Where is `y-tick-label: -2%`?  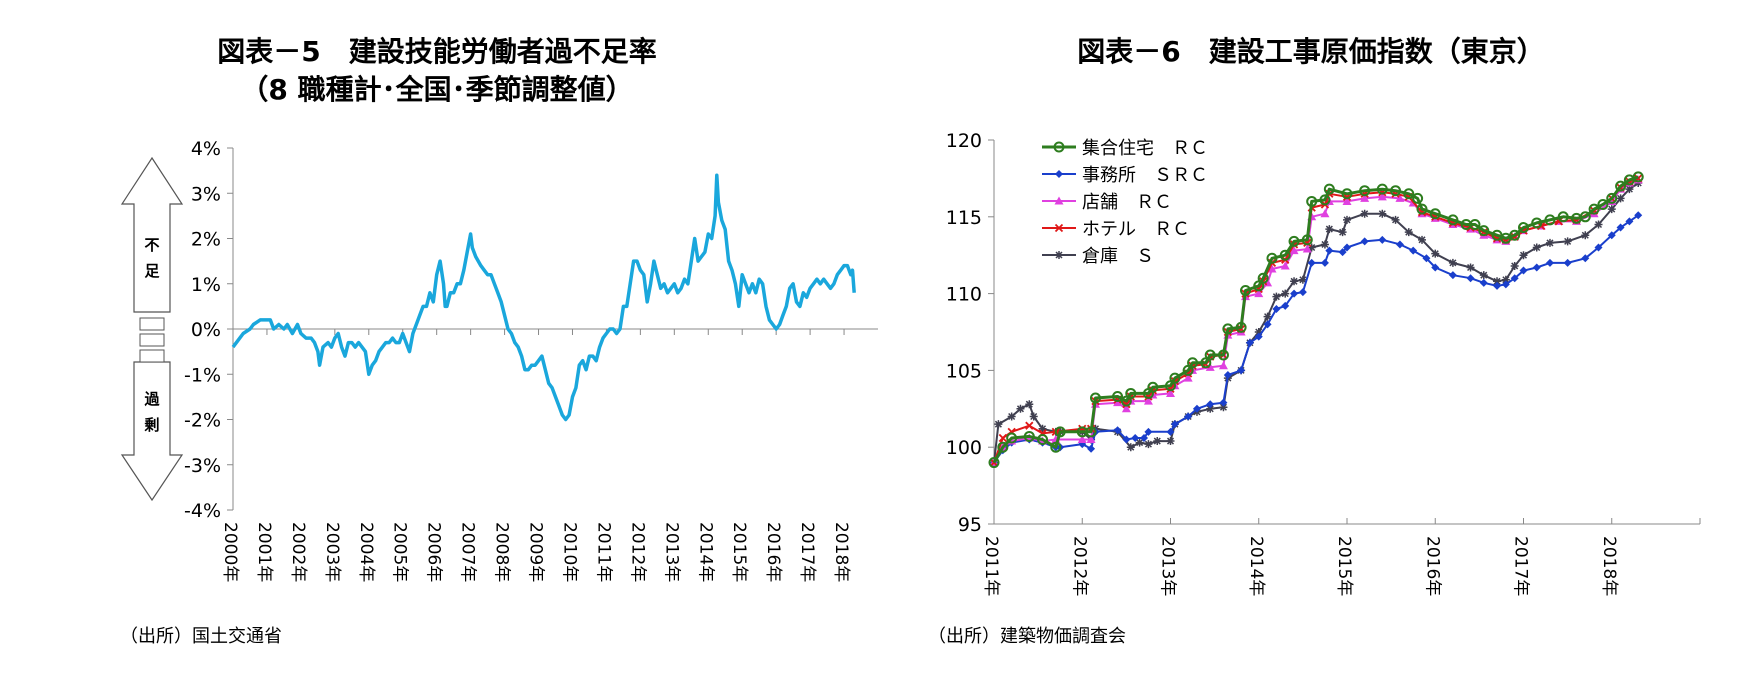
y-tick-label: -2% is located at coordinates (202, 421).